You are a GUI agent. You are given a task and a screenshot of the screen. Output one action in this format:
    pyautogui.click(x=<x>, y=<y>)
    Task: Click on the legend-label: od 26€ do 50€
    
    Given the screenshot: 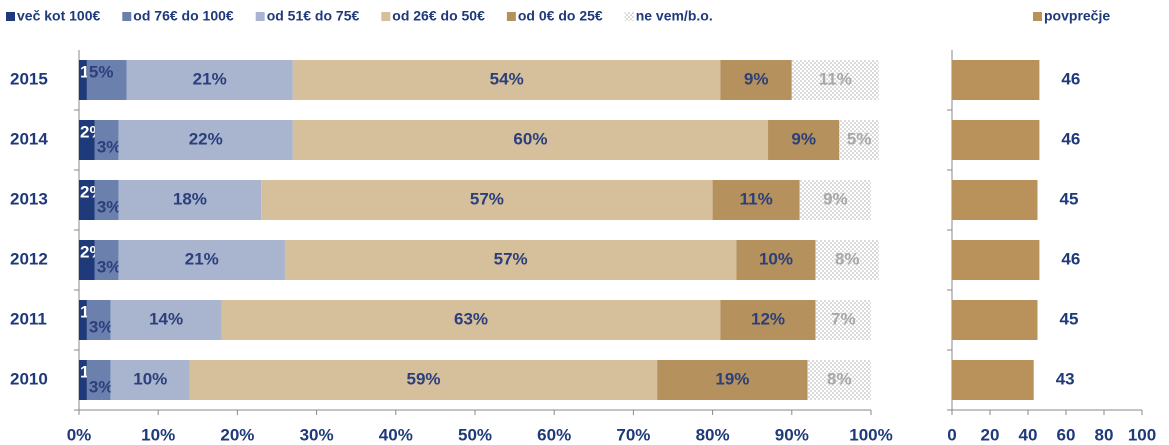 What is the action you would take?
    pyautogui.click(x=438, y=16)
    